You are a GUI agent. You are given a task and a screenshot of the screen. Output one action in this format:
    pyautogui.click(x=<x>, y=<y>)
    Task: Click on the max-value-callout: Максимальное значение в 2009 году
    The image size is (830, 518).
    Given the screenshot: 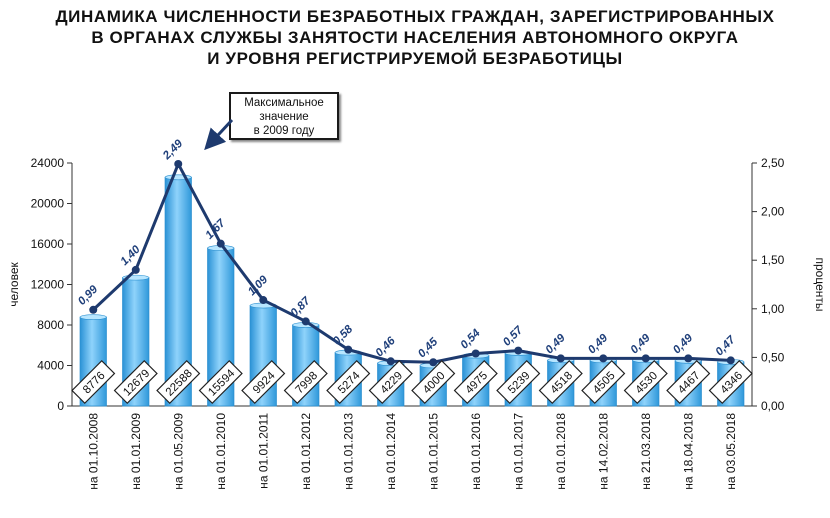 What is the action you would take?
    pyautogui.click(x=284, y=116)
    